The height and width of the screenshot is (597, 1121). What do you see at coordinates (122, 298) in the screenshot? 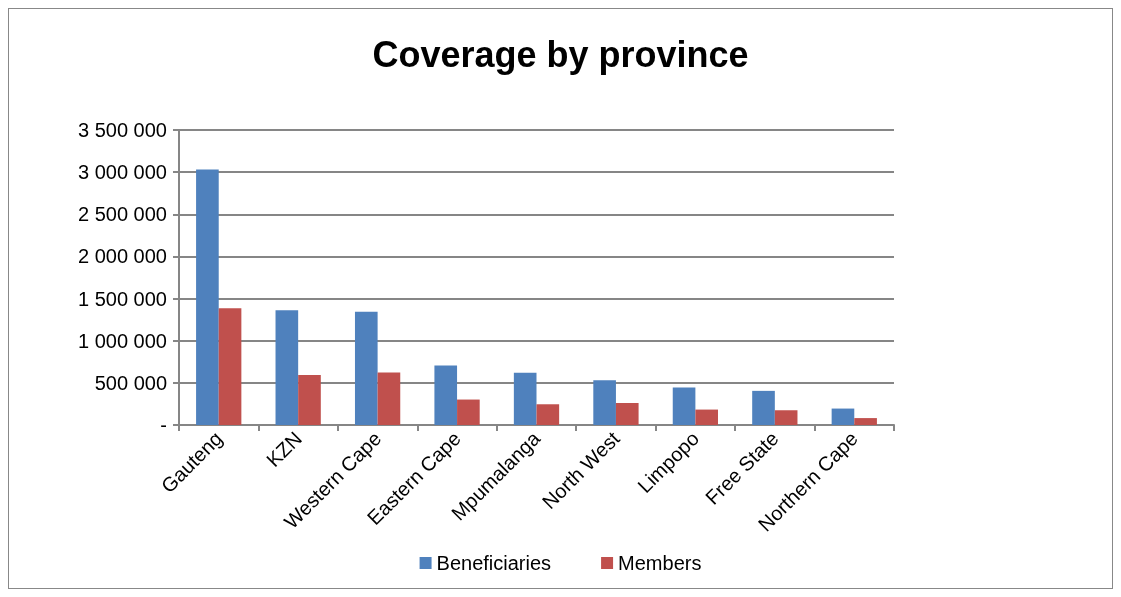
I see `y-tick-label: 1 500 000` at bounding box center [122, 298].